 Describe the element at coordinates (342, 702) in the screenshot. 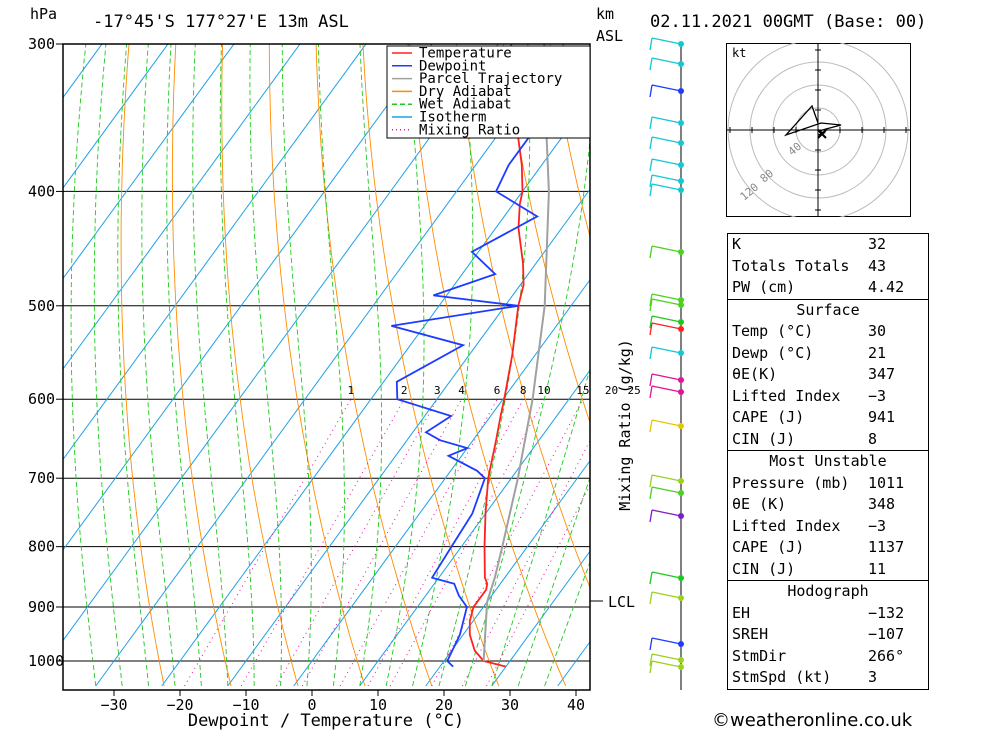

I see `temperature-axis: −30 −20 −10 0 10 20 30 40` at that location.